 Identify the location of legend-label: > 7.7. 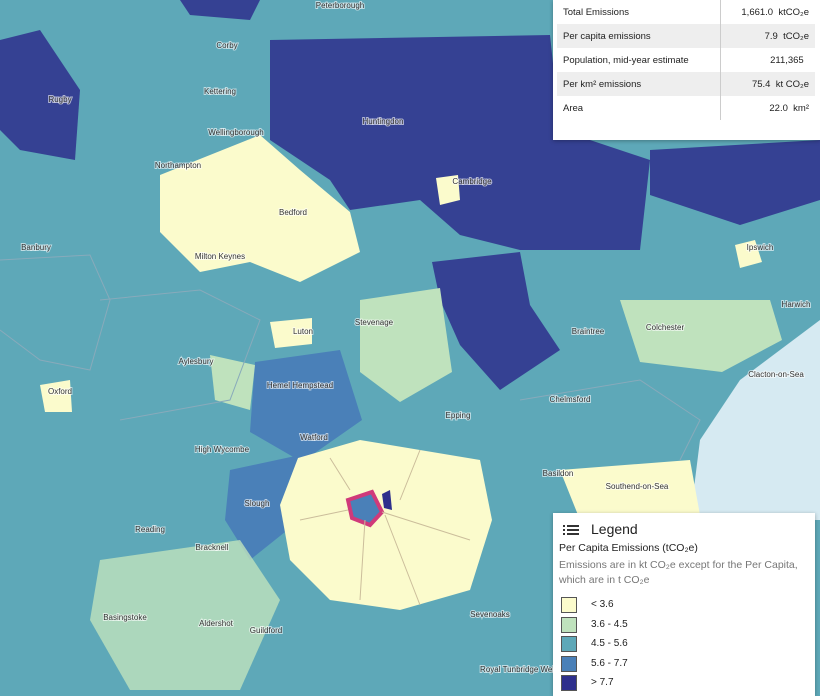
(602, 682).